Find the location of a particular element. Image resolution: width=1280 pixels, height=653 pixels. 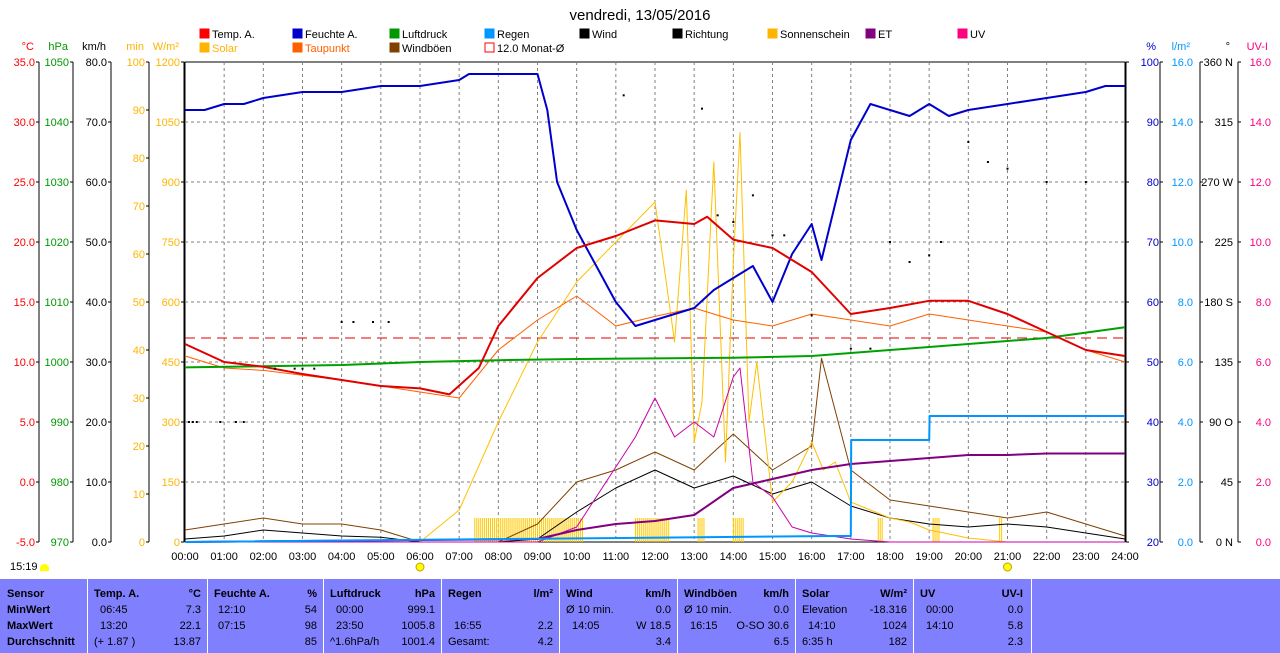

rain-unit: l/m² is located at coordinates (543, 594).